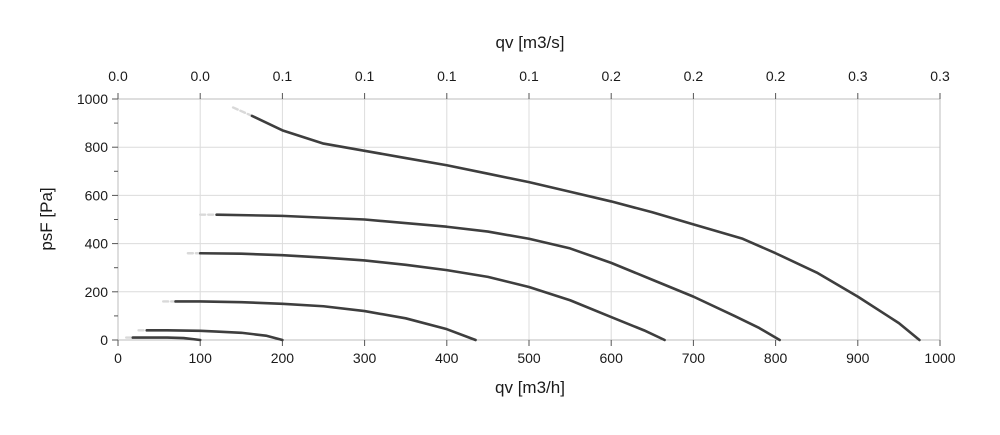  I want to click on x-tick-label: 1000, so click(939, 358).